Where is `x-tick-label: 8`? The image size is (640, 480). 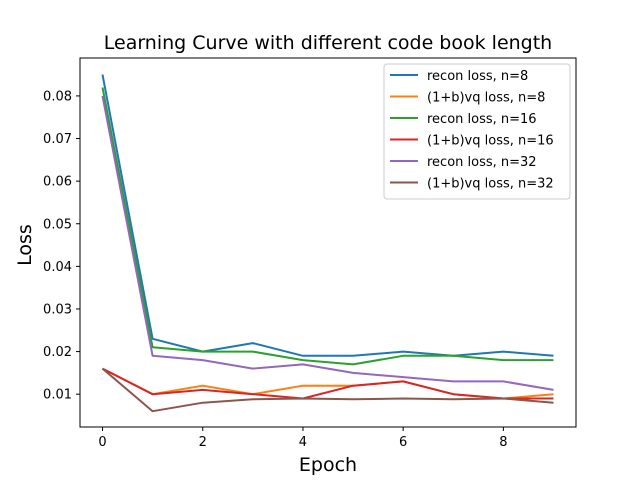 x-tick-label: 8 is located at coordinates (503, 442).